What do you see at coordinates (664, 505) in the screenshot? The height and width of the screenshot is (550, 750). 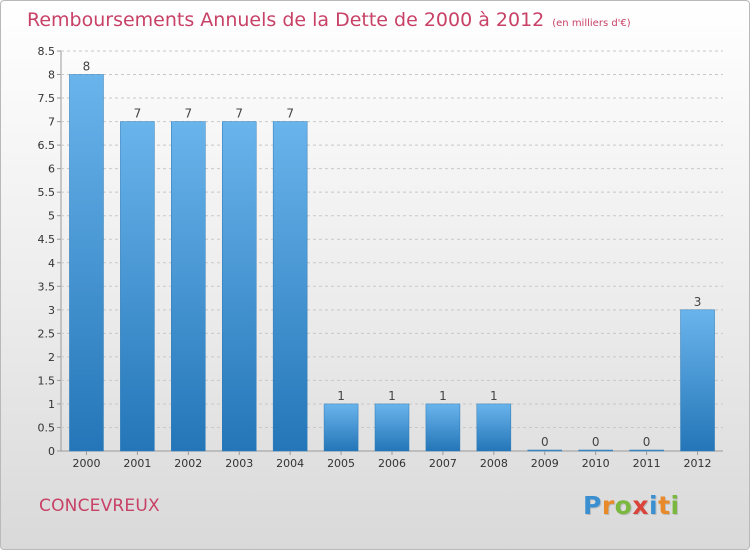 I see `logo-letter: t` at bounding box center [664, 505].